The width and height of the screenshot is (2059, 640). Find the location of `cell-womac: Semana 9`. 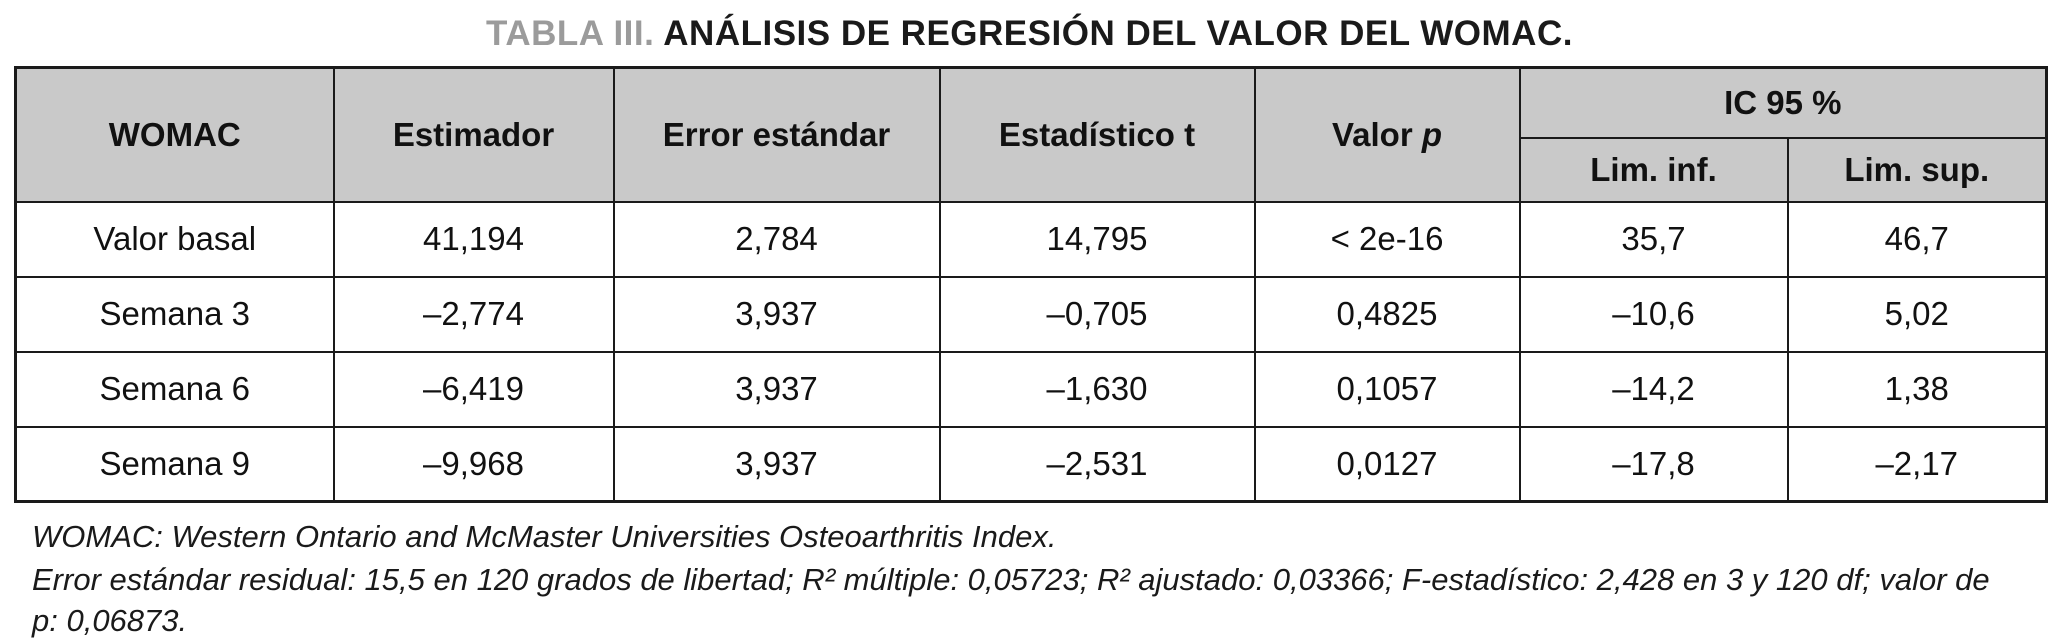

cell-womac: Semana 9 is located at coordinates (174, 464).